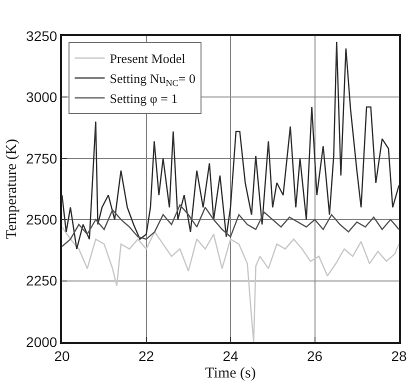  What do you see at coordinates (148, 58) in the screenshot?
I see `legend-label: Present Model` at bounding box center [148, 58].